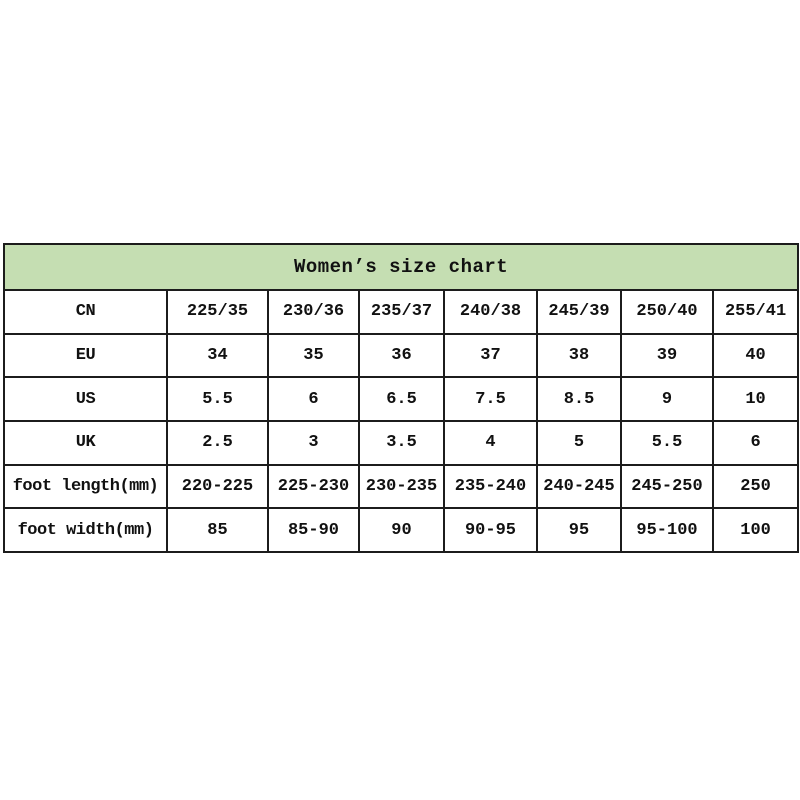  I want to click on table-cell: 240/38, so click(490, 312).